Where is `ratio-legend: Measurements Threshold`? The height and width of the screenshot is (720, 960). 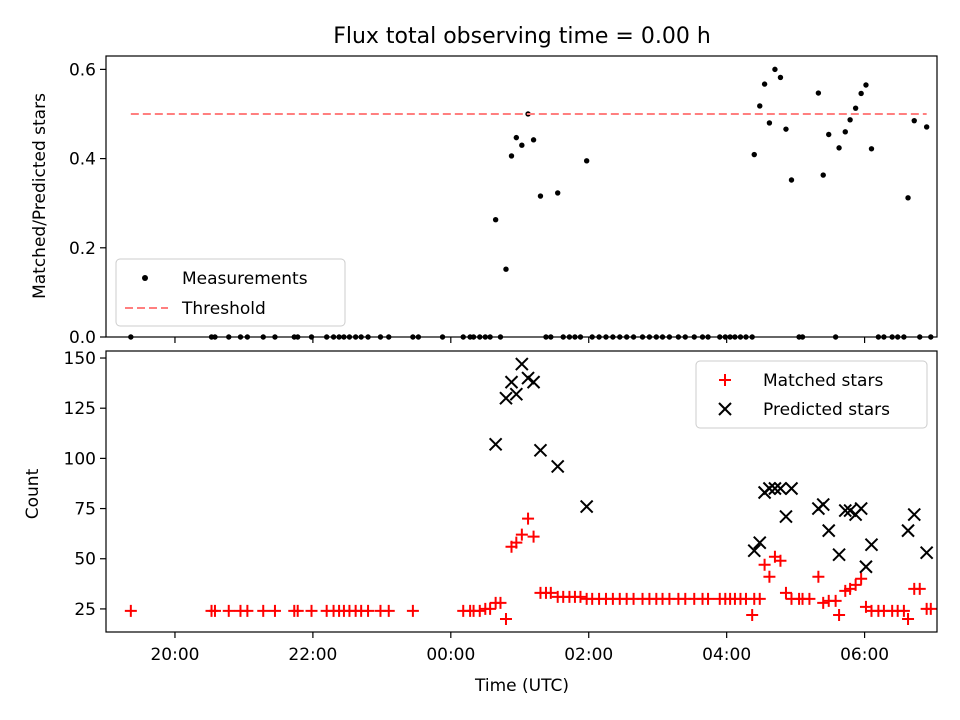 ratio-legend: Measurements Threshold is located at coordinates (230, 292).